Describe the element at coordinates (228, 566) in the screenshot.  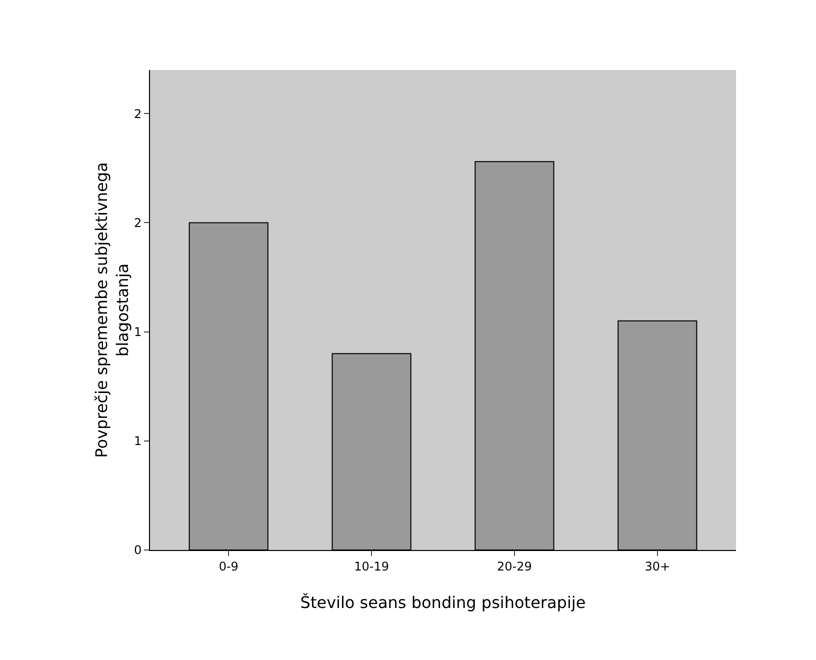
I see `x-tick-label: 0-9` at that location.